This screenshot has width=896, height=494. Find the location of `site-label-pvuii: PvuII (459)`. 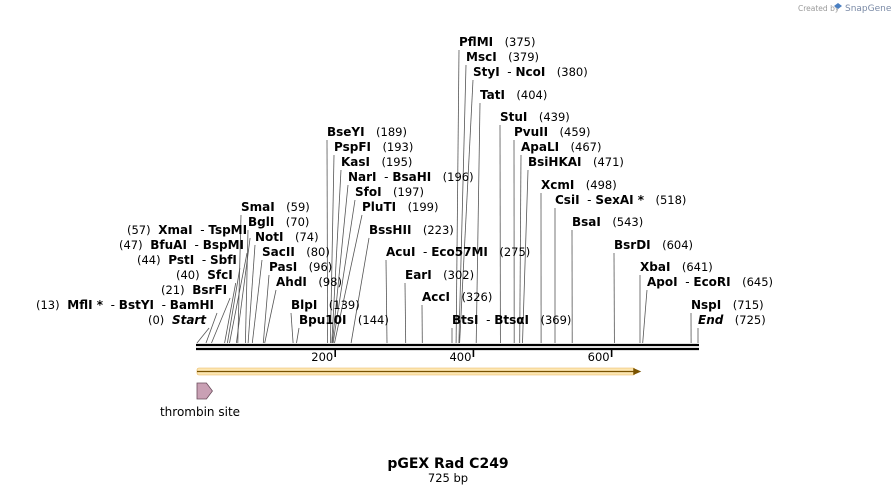

site-label-pvuii: PvuII (459) is located at coordinates (552, 132).